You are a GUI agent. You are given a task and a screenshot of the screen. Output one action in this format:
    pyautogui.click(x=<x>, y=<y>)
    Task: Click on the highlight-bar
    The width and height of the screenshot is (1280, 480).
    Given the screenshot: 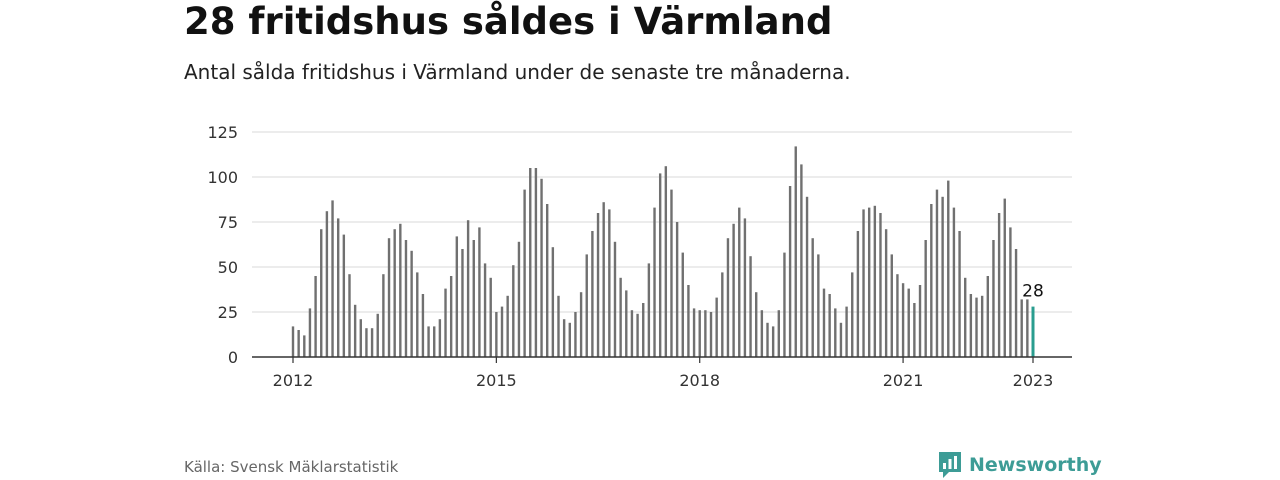 What is the action you would take?
    pyautogui.click(x=1033, y=331)
    